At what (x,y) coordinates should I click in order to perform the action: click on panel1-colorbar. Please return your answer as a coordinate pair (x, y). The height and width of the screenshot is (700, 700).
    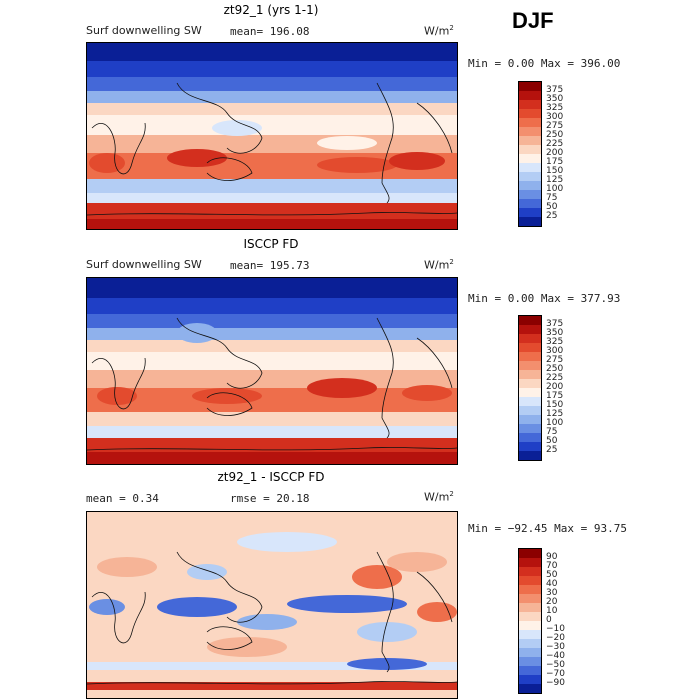
    Looking at the image, I should click on (530, 154).